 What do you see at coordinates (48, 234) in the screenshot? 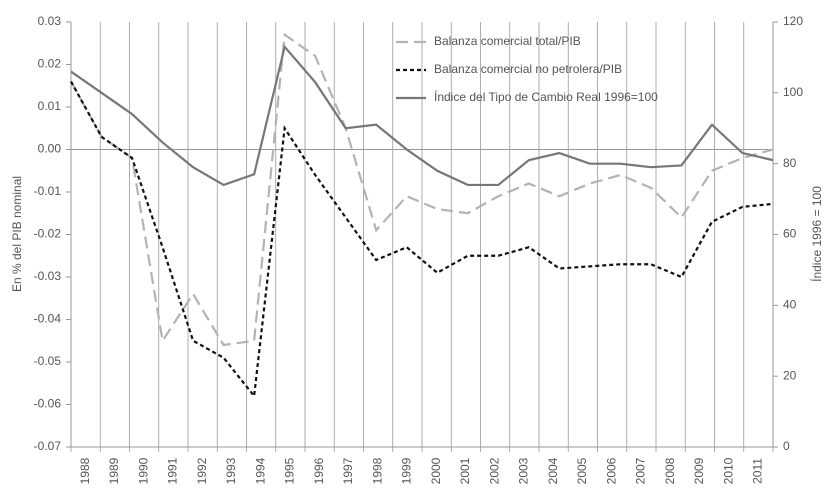
I see `y-tick-label: -0.02` at bounding box center [48, 234].